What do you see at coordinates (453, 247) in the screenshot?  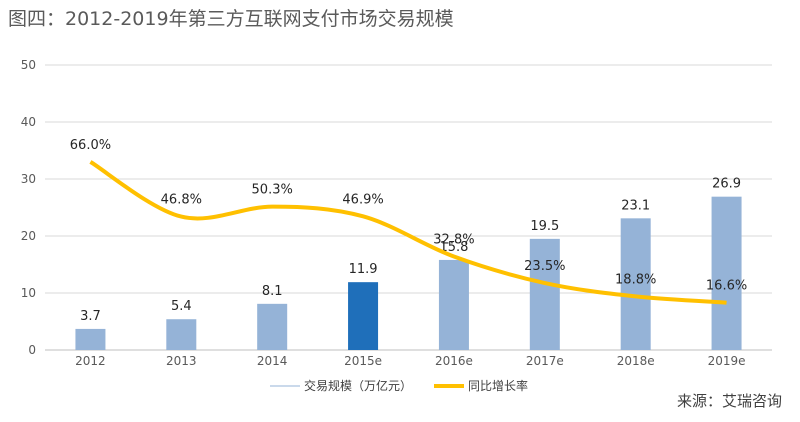 I see `bar-value-label: 15.8` at bounding box center [453, 247].